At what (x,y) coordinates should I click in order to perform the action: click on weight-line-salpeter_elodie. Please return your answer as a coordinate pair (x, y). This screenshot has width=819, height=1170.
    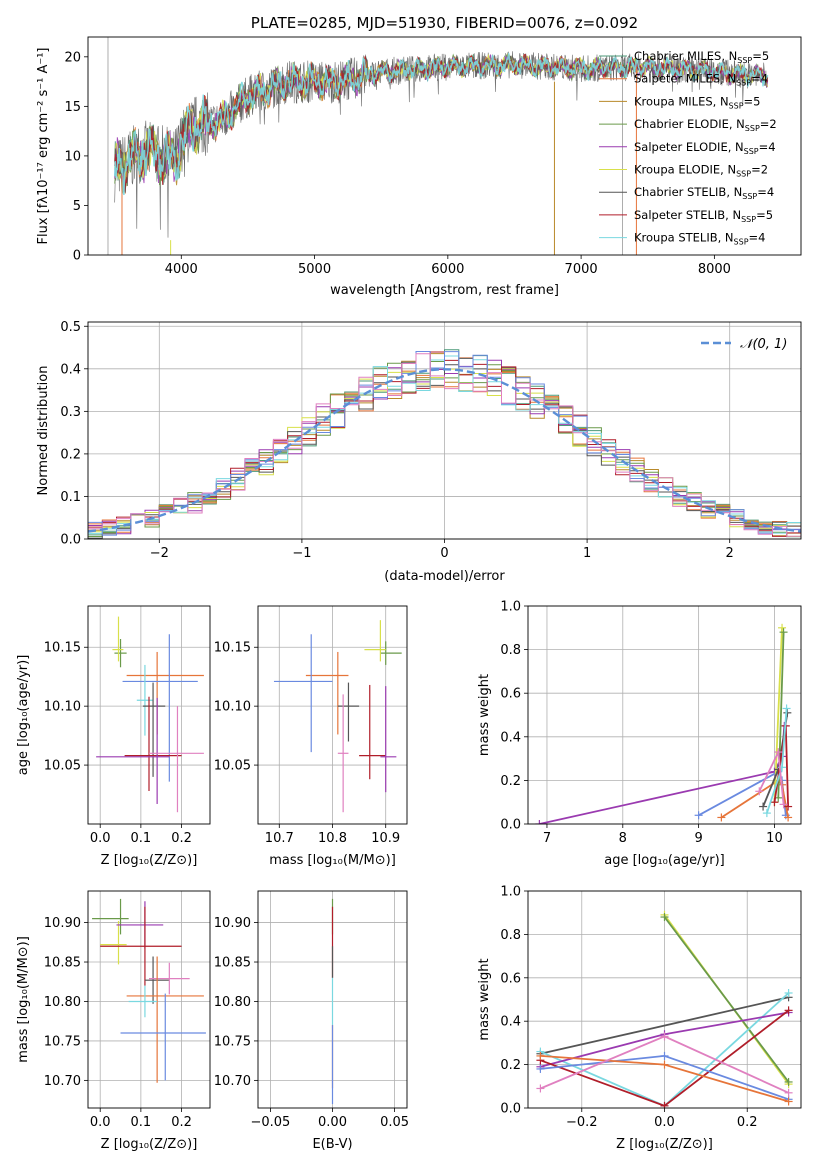
    Looking at the image, I should click on (662, 774).